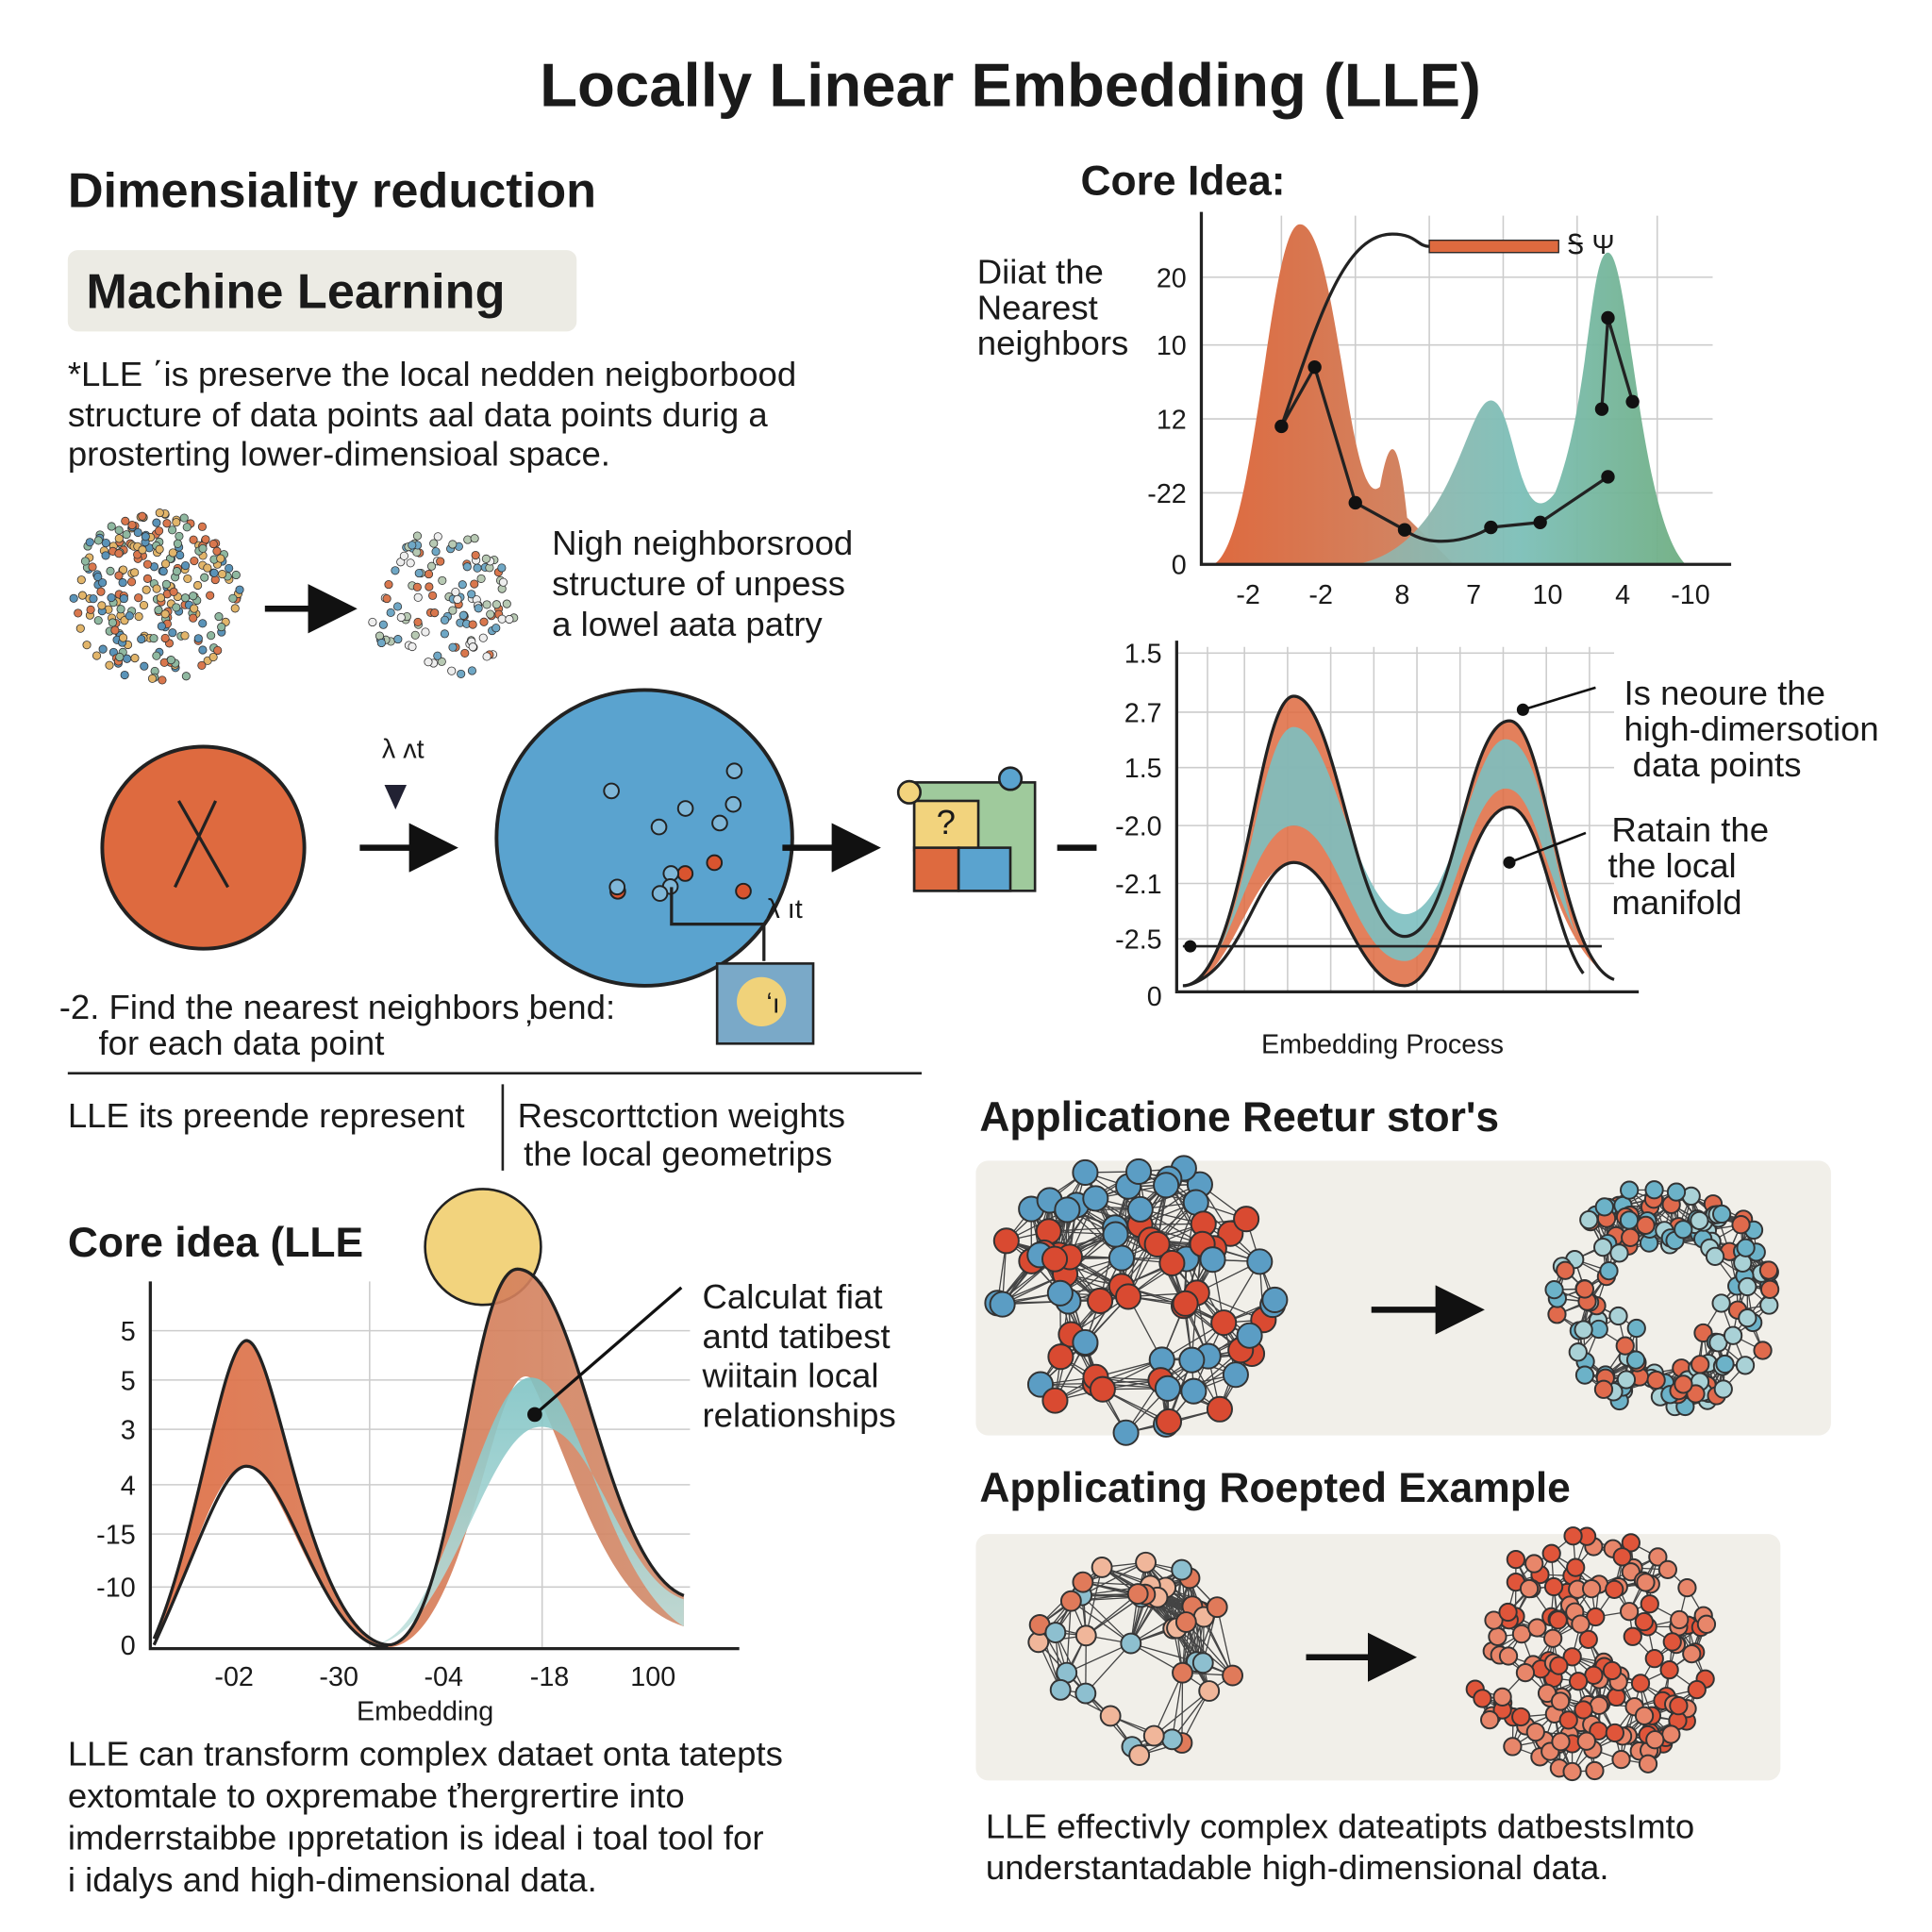  I want to click on cluster, so click(1372, 1654).